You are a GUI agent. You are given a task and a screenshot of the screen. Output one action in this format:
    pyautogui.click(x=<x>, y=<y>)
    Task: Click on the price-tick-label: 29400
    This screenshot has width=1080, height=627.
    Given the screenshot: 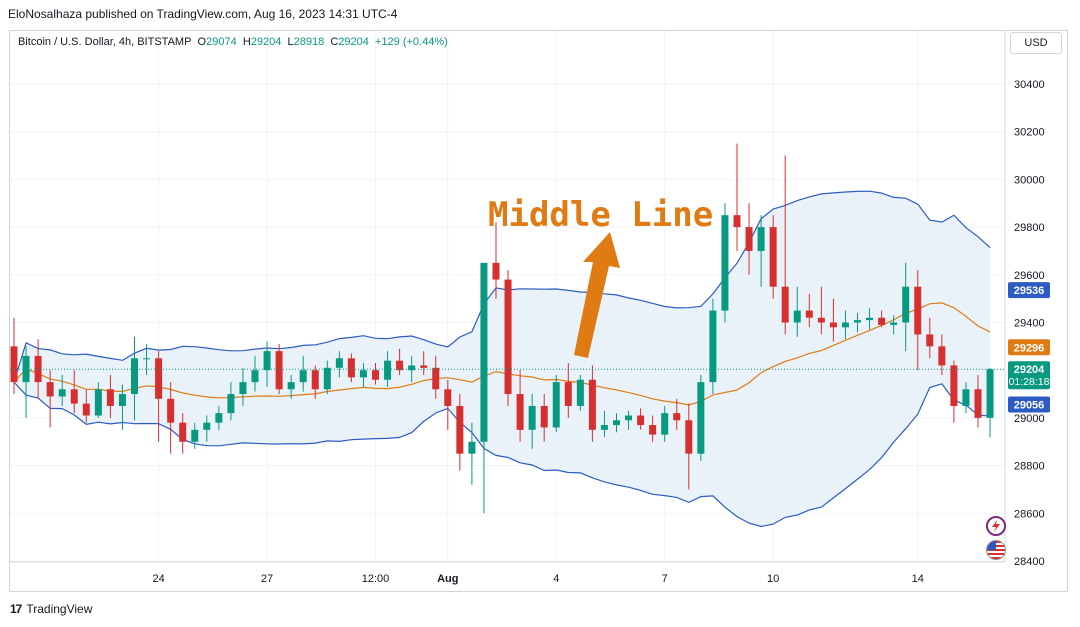 What is the action you would take?
    pyautogui.click(x=1029, y=324)
    